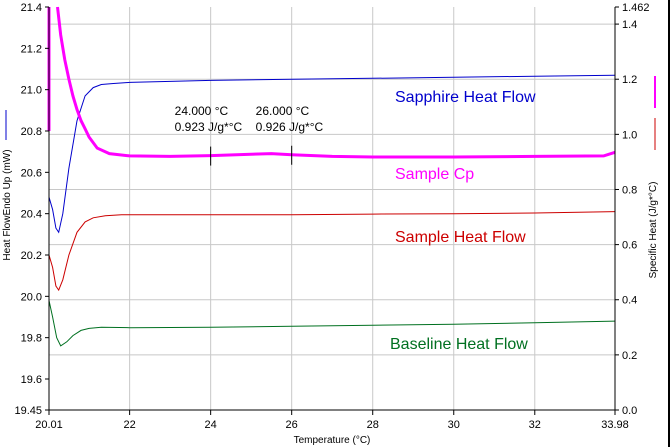 The width and height of the screenshot is (671, 447). I want to click on annotation-value: 0.926 J/g*°C, so click(290, 127).